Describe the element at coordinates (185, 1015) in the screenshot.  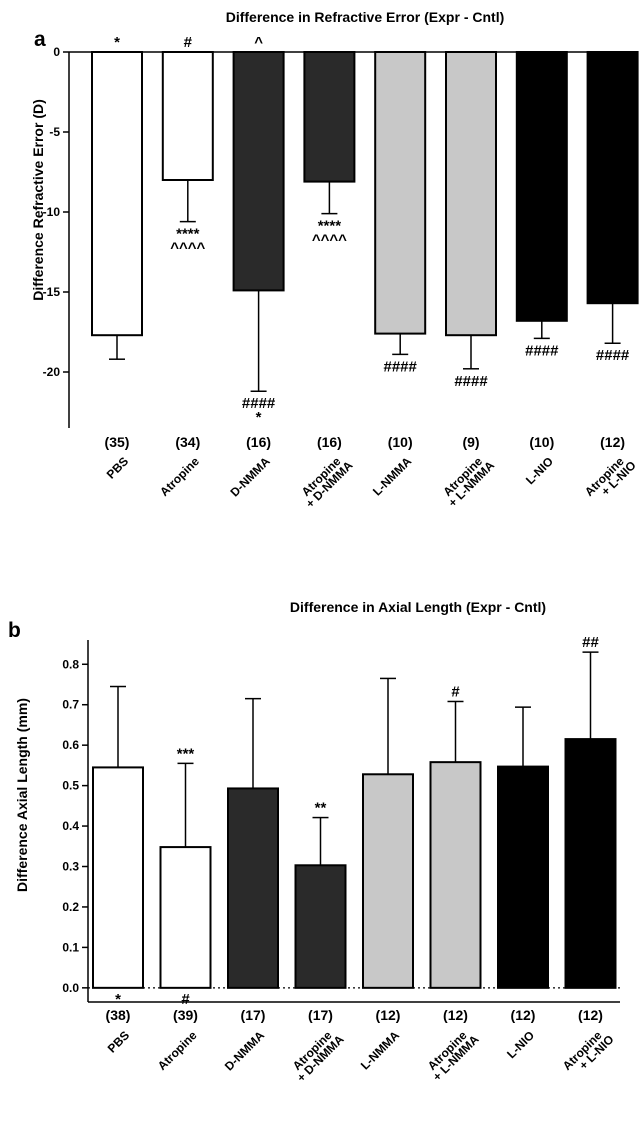
I see `panel-b-n-label: (39)` at that location.